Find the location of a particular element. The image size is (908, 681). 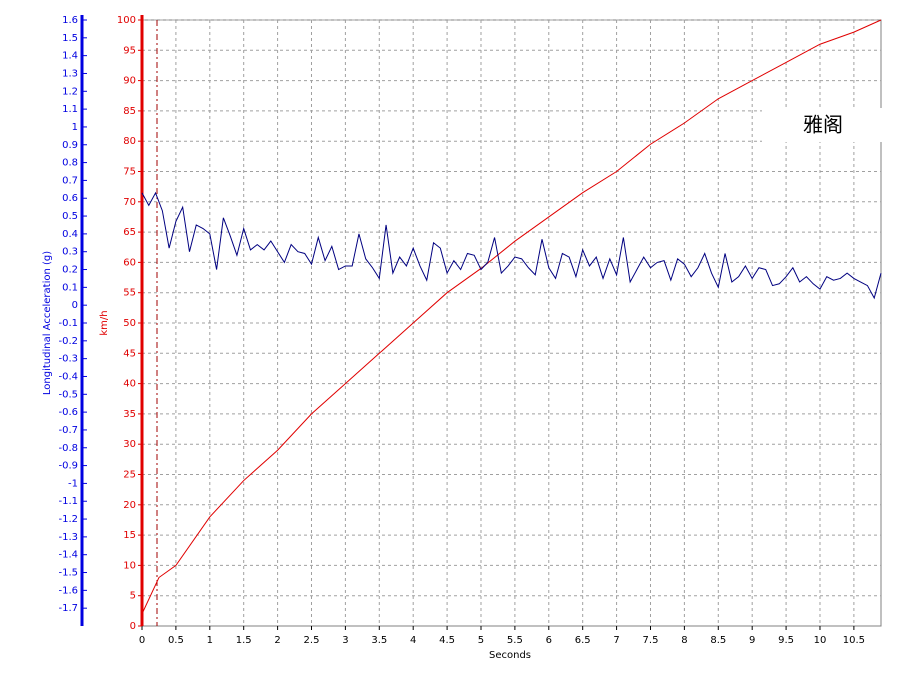

y-tick-label: 35 is located at coordinates (129, 414).